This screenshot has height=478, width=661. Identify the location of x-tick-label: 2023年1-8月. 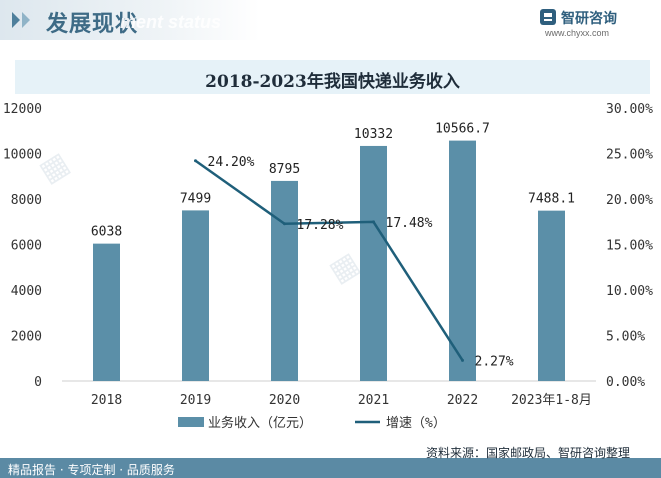
(551, 400).